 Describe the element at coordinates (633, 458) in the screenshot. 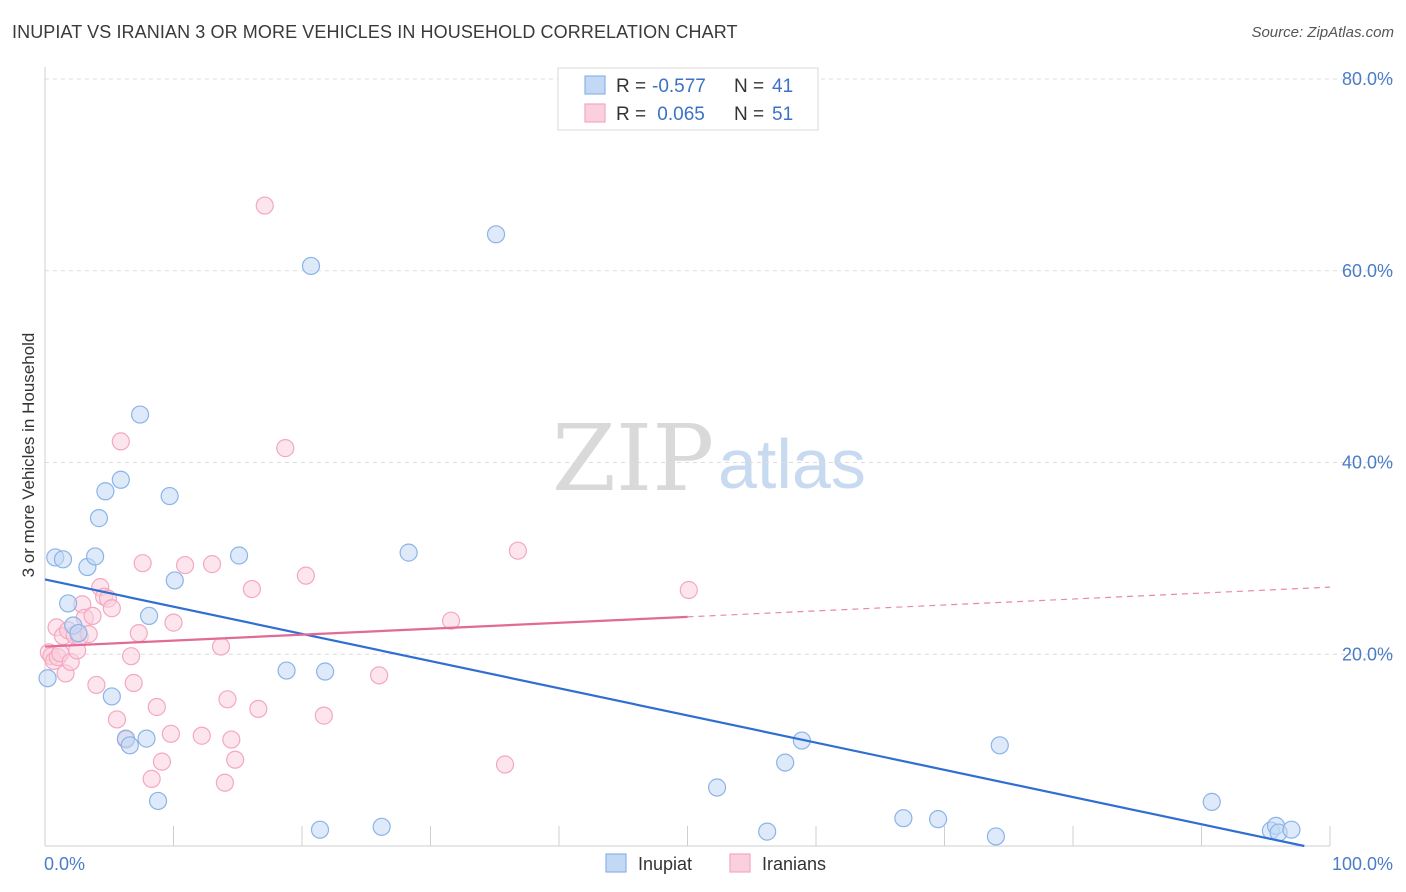

I see `watermark-zip: ZIP` at that location.